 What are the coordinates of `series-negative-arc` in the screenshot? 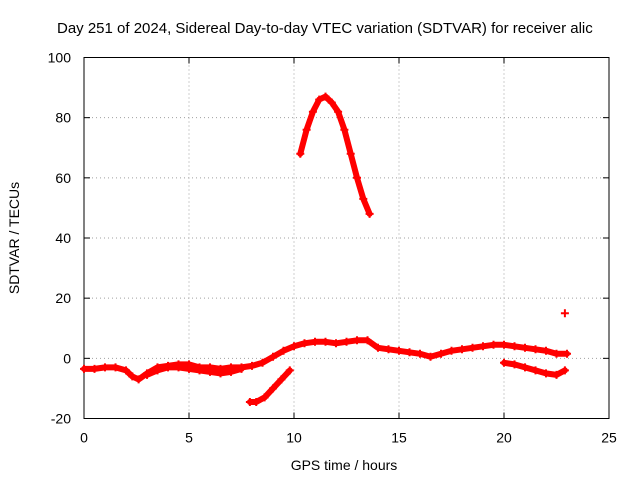 It's located at (269, 386).